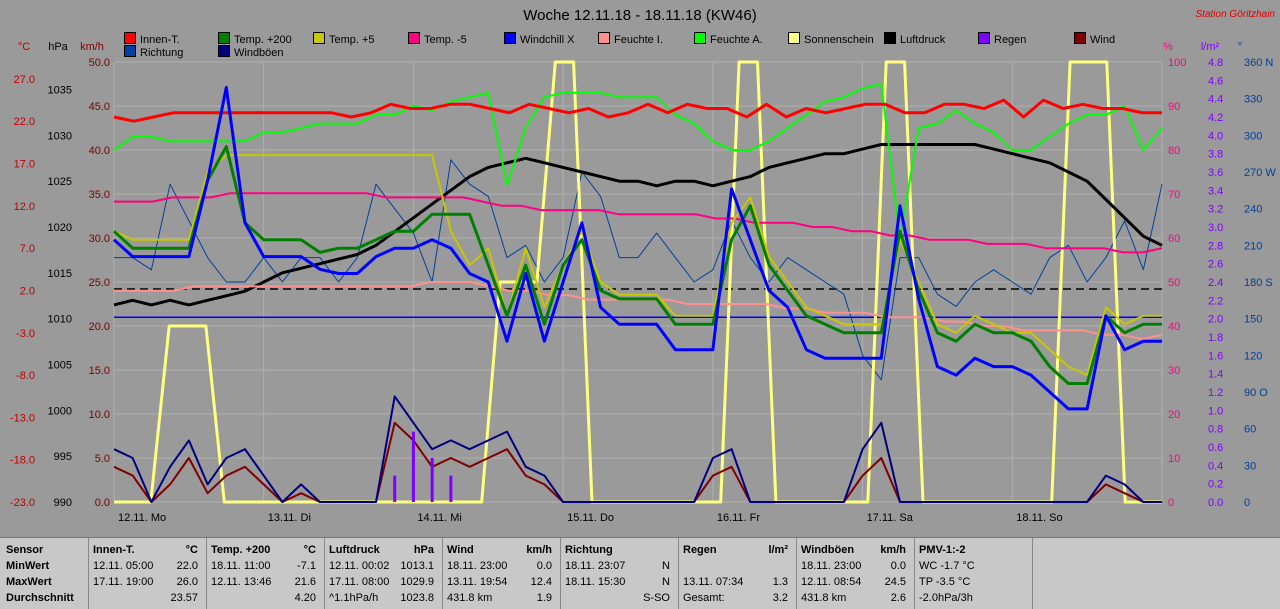  Describe the element at coordinates (1256, 393) in the screenshot. I see `dir-axis-tick: 90 O` at that location.